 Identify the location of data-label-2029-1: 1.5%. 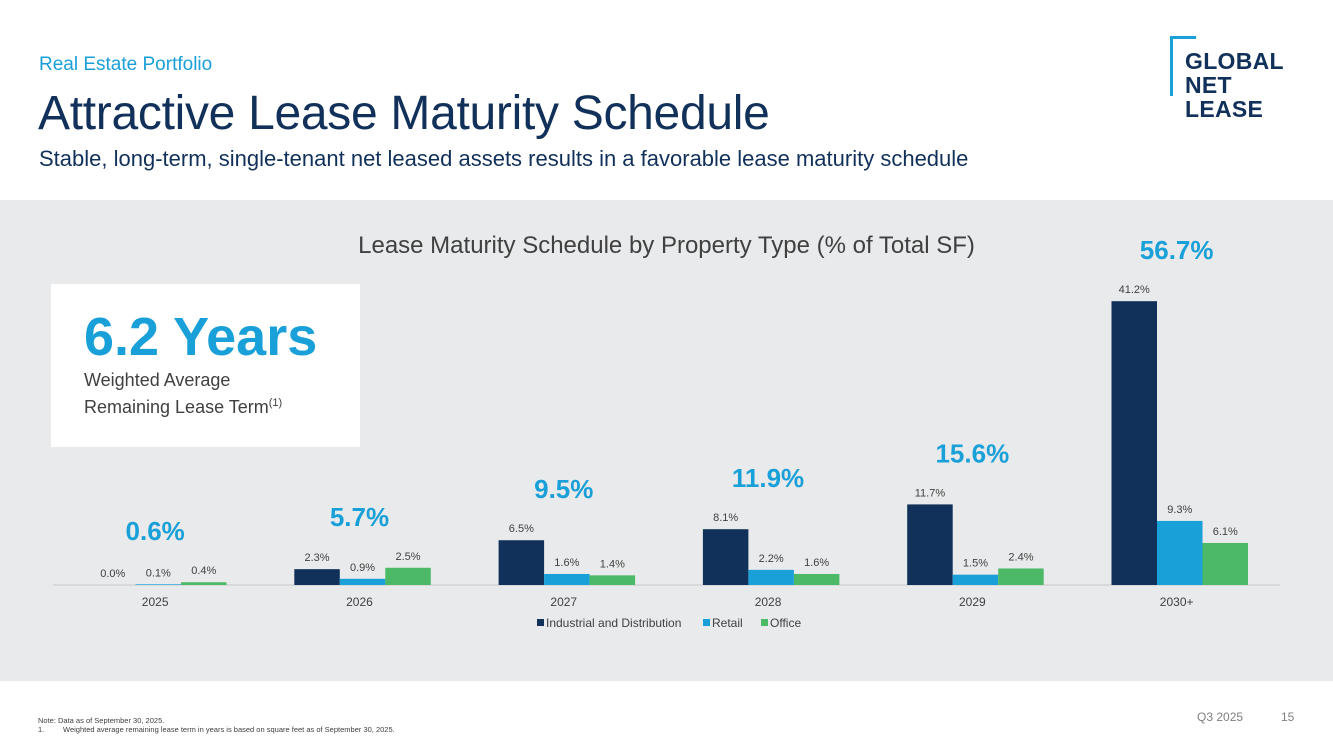
(975, 564).